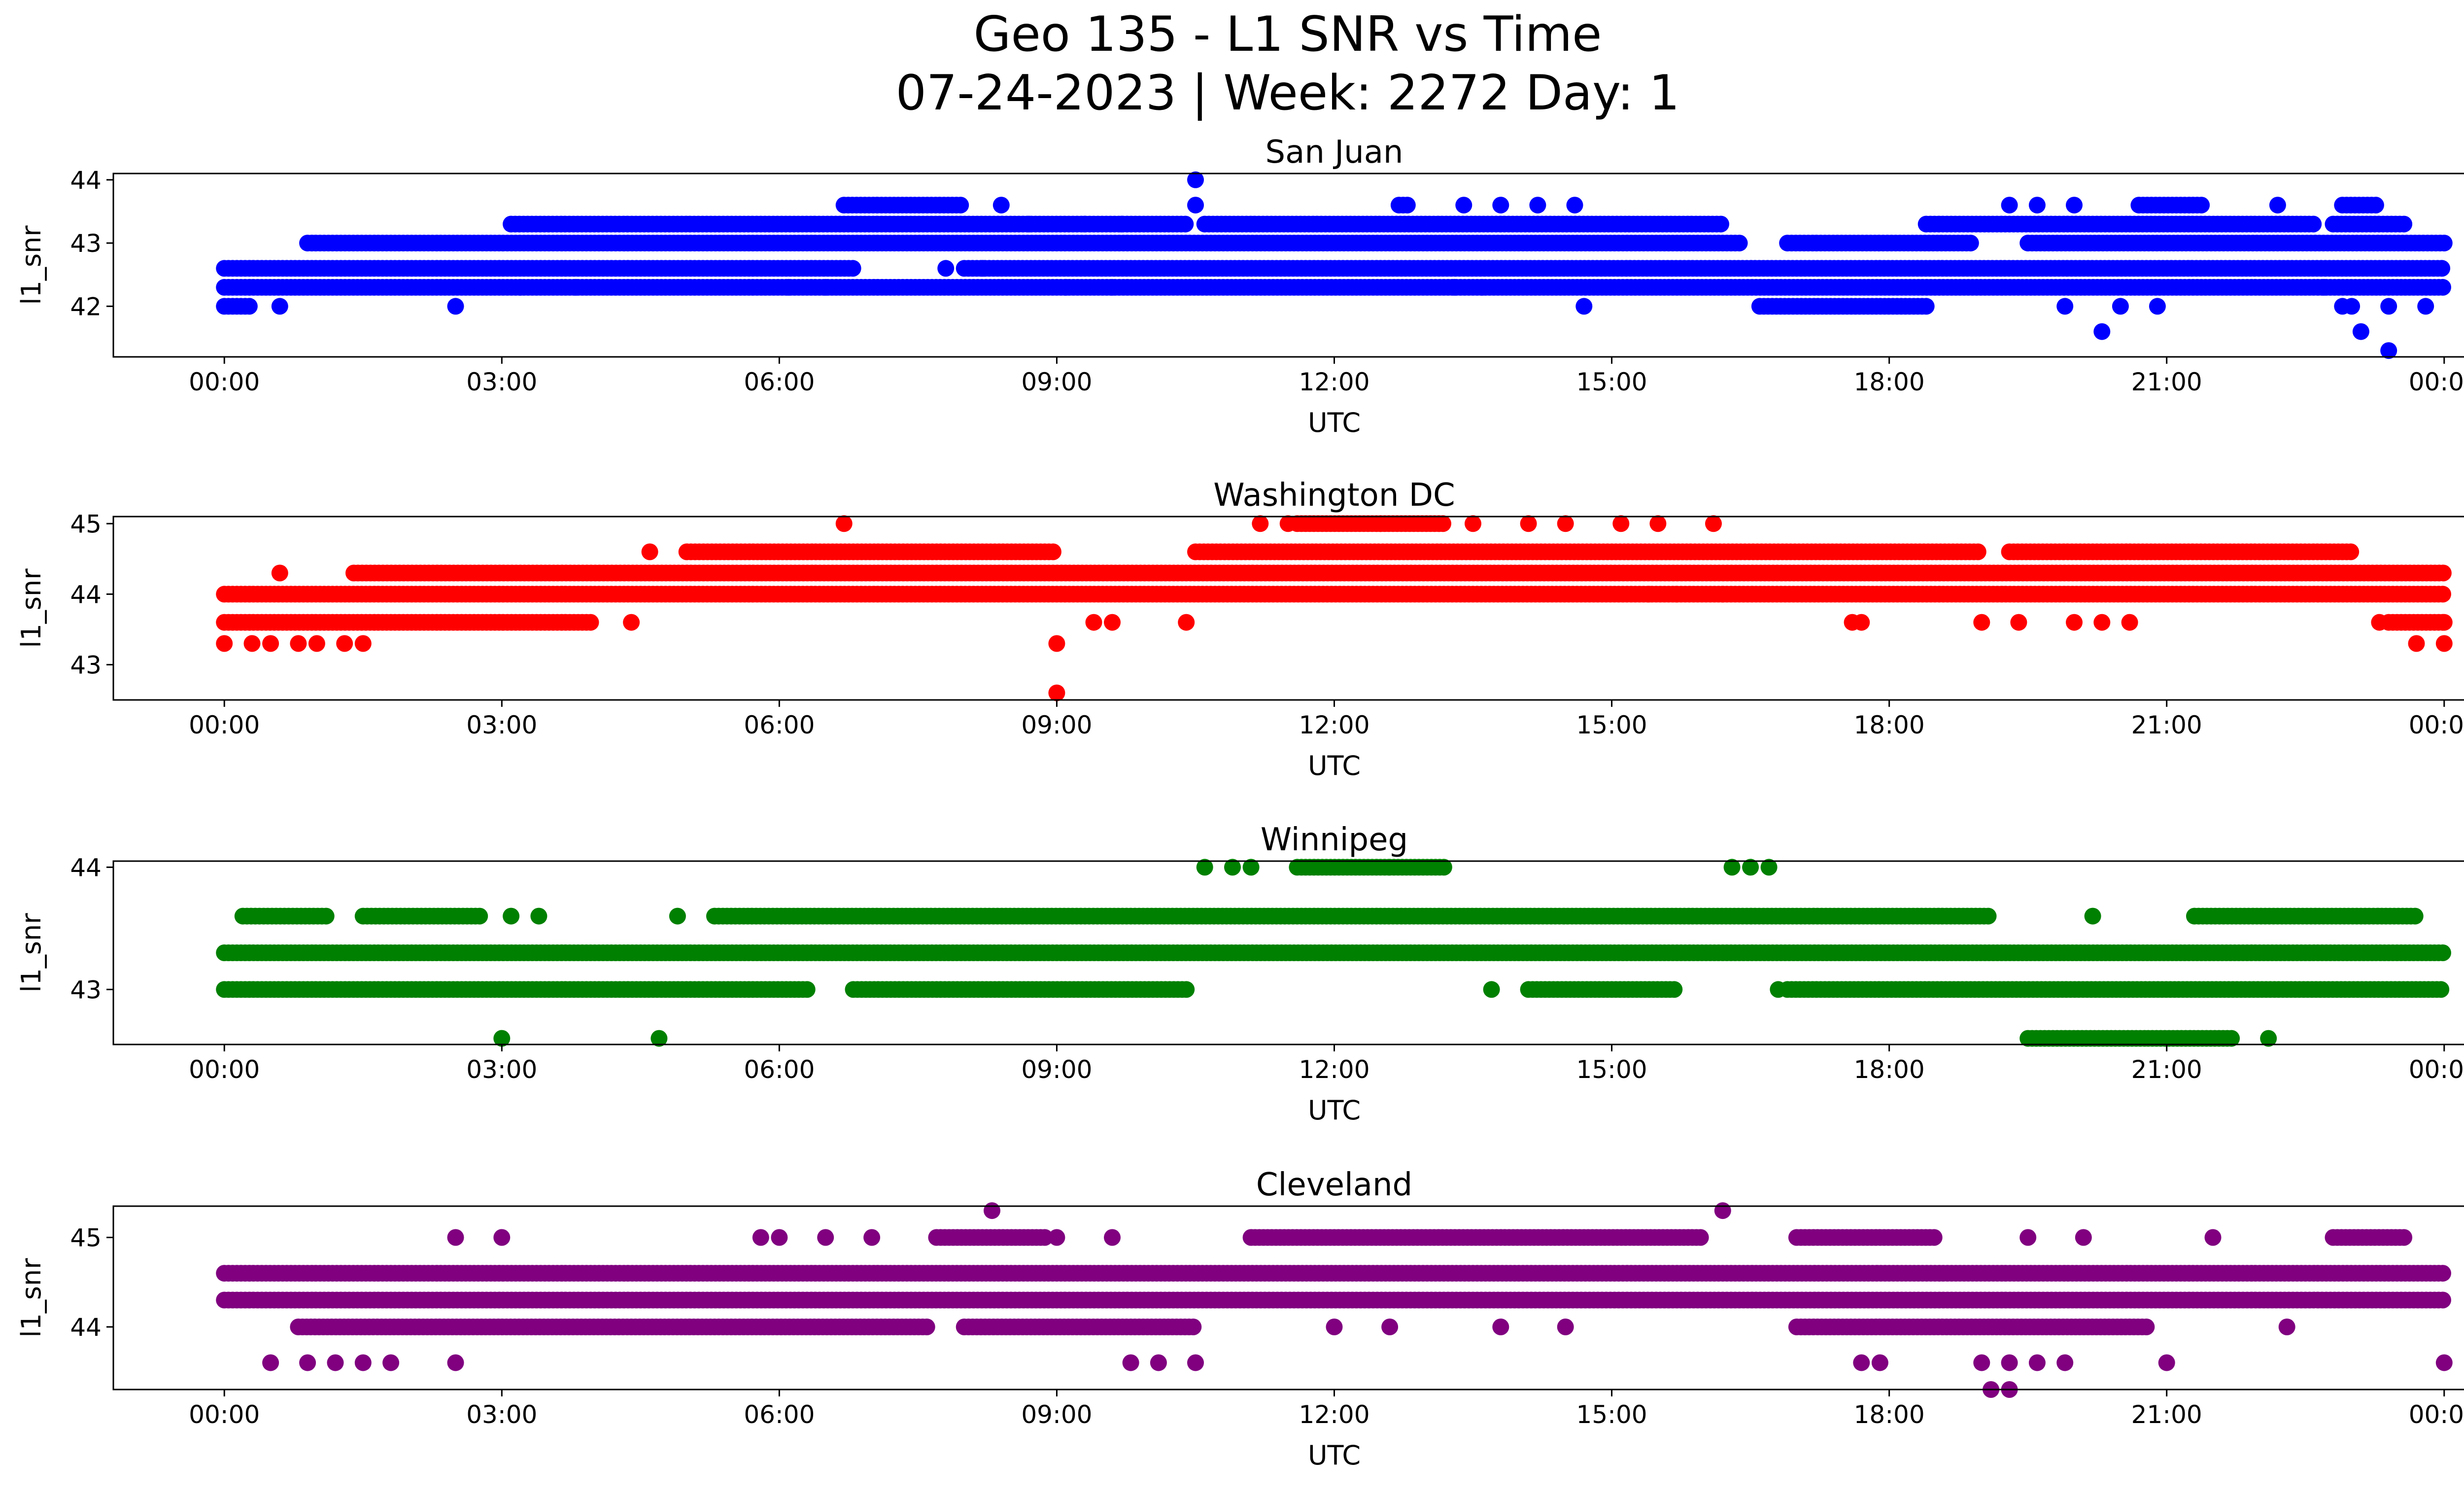 This screenshot has width=2464, height=1495. I want to click on panel-title: Winnipeg, so click(1334, 840).